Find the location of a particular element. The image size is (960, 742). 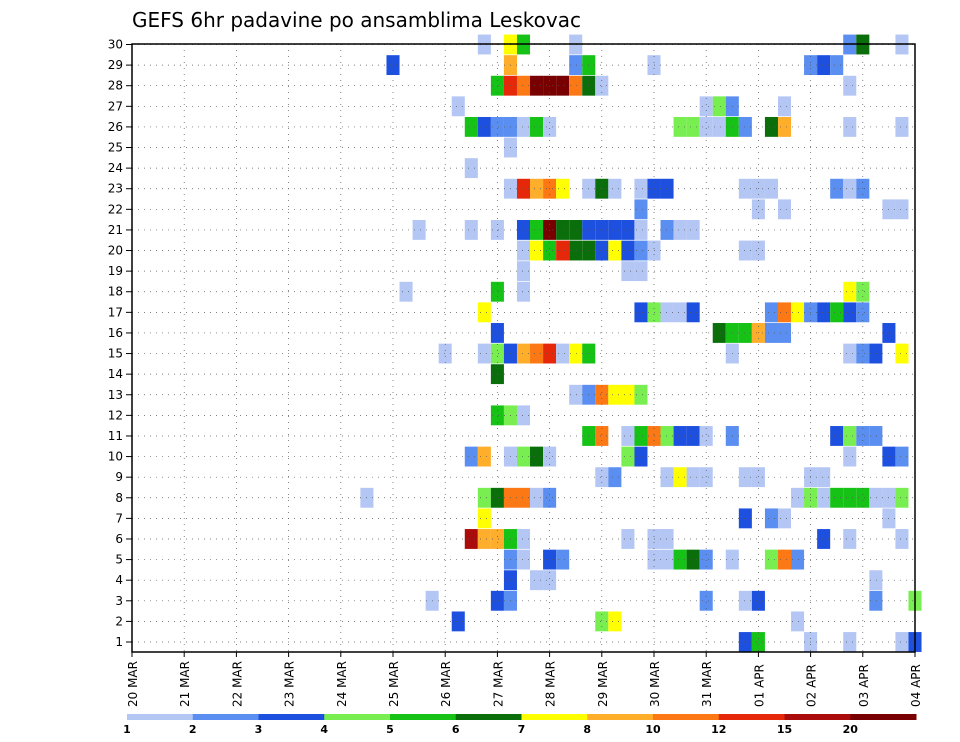

y-tick-label: 9 is located at coordinates (119, 477).